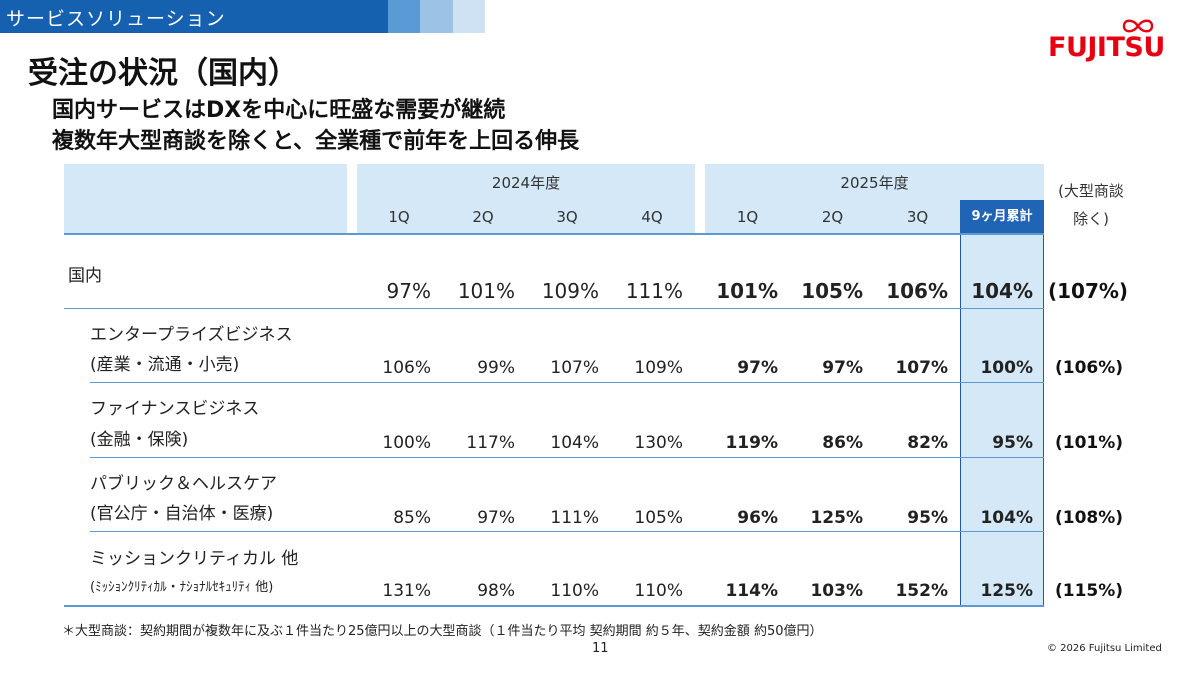  What do you see at coordinates (191, 335) in the screenshot?
I see `row-label: エンタープライズビジネス` at bounding box center [191, 335].